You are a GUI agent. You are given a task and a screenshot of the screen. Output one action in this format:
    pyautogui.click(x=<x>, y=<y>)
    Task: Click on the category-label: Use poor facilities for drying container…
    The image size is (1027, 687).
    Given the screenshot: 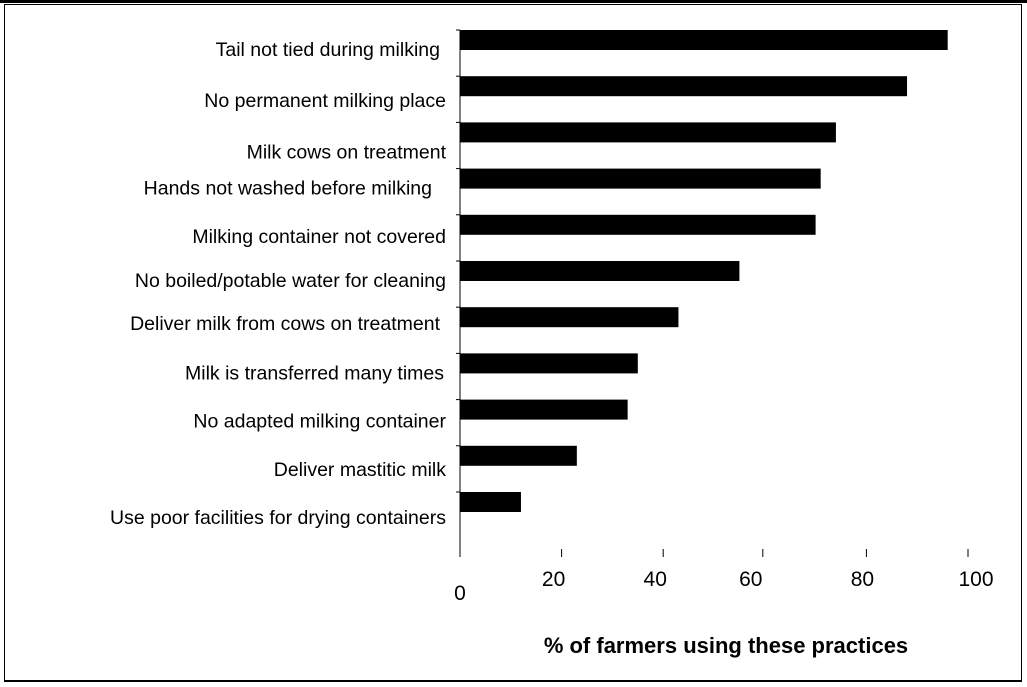 What is the action you would take?
    pyautogui.click(x=278, y=518)
    